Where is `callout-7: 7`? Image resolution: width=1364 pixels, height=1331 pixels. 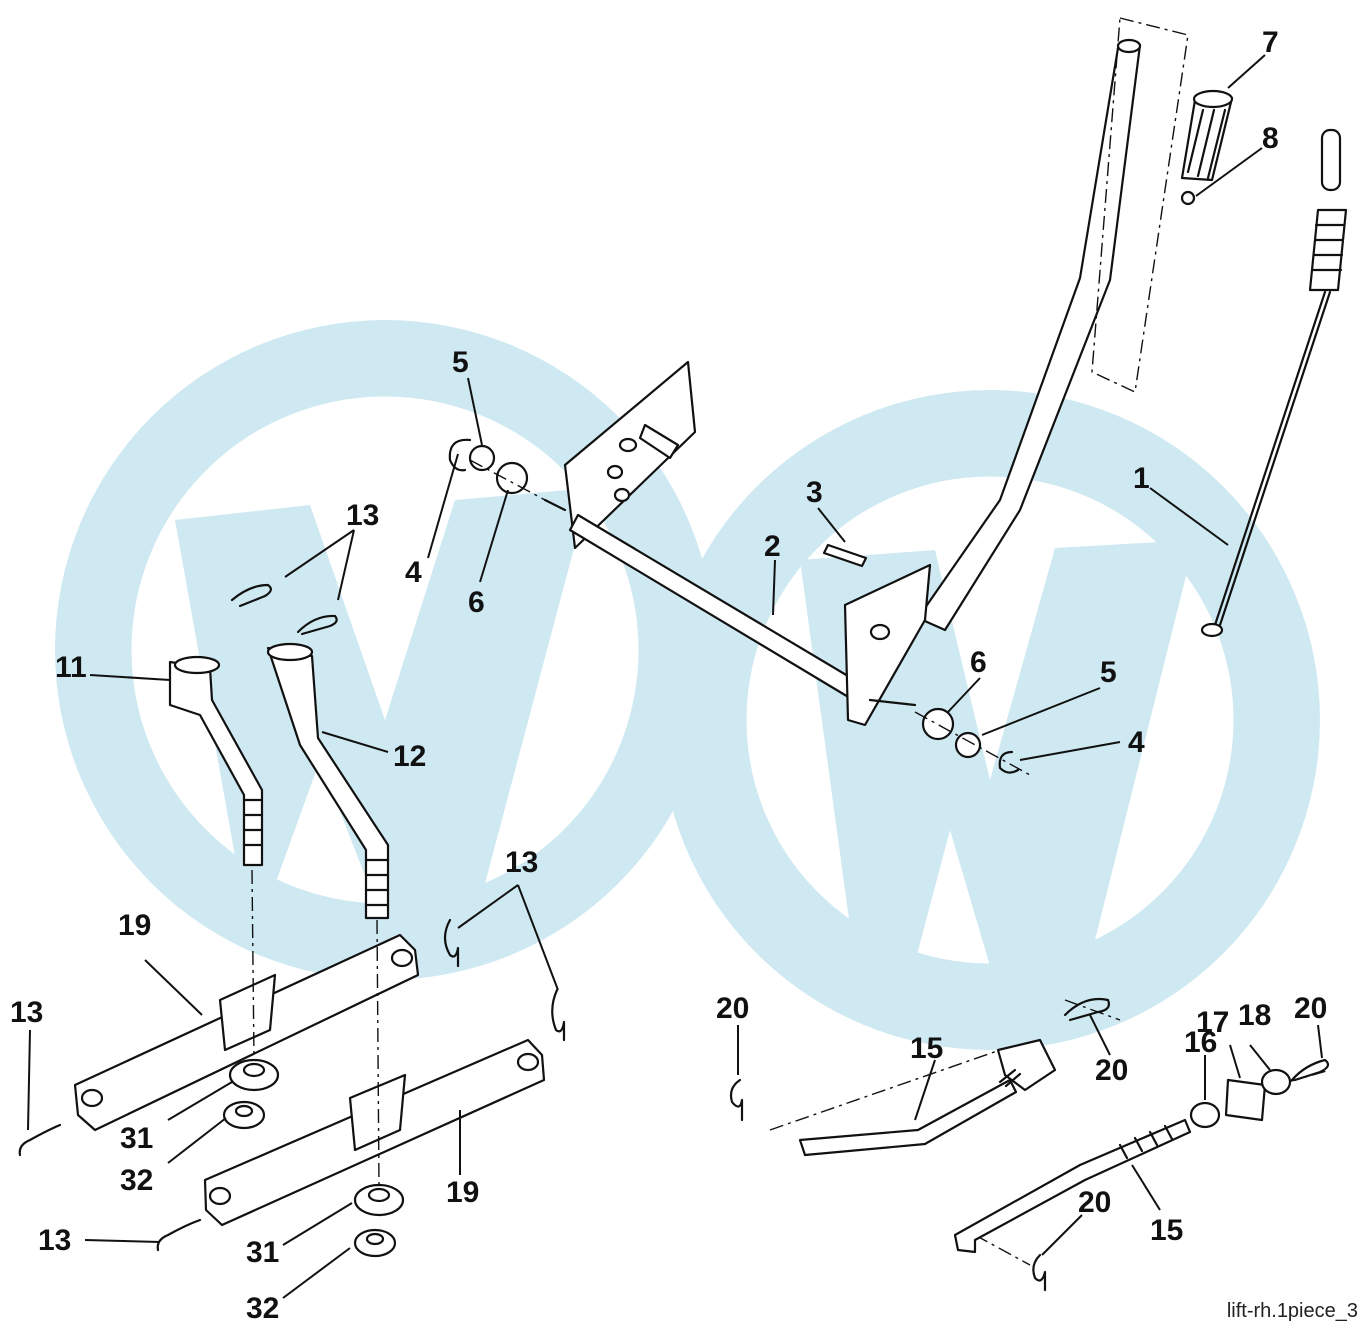
callout-7: 7 is located at coordinates (1270, 42).